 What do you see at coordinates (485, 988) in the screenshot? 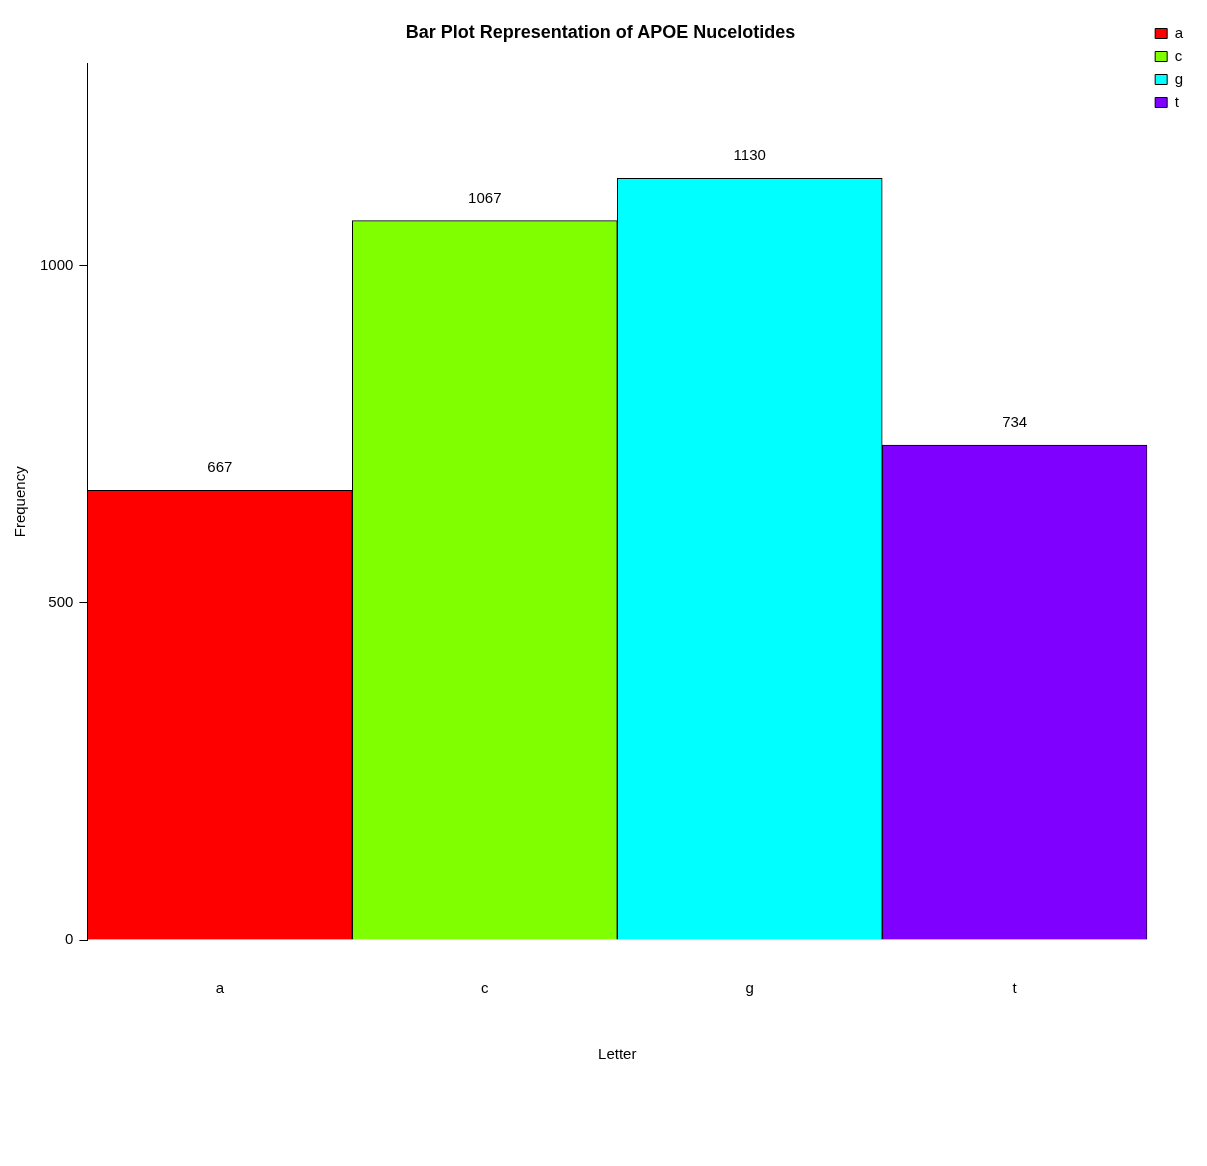
I see `x-tick-label: c` at bounding box center [485, 988].